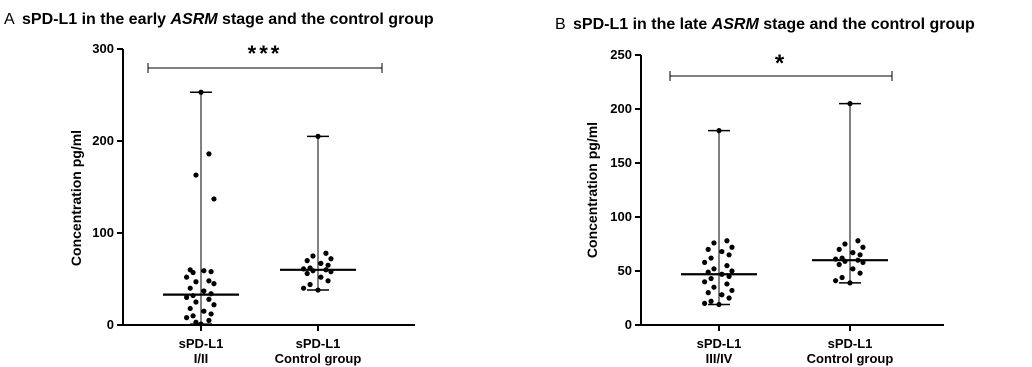 Image resolution: width=1032 pixels, height=367 pixels. What do you see at coordinates (621, 162) in the screenshot?
I see `panel-b-y-tick-label: 150` at bounding box center [621, 162].